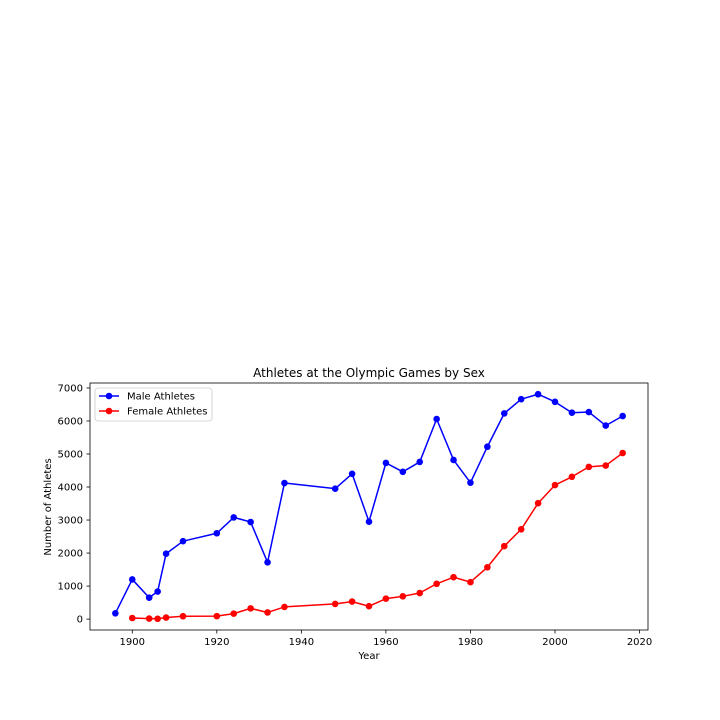 This screenshot has width=720, height=720. Describe the element at coordinates (74, 504) in the screenshot. I see `y-axis: 0 1000 2000 3000 4000 5000 6000 7000` at that location.